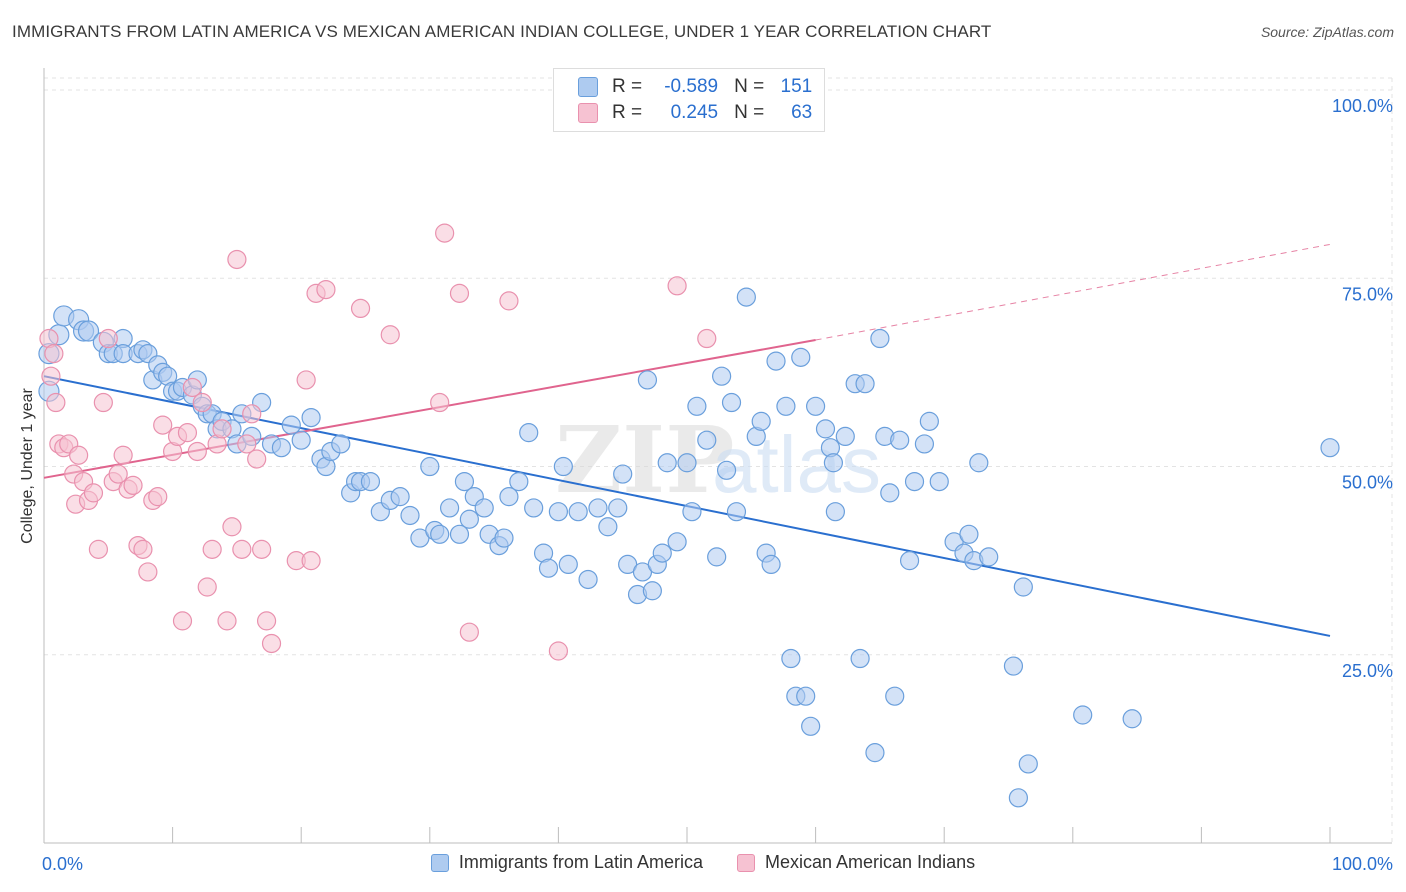 This screenshot has width=1406, height=892. Describe the element at coordinates (855, 862) in the screenshot. I see `legend-item-mexican-american-indians: Mexican American Indians` at that location.